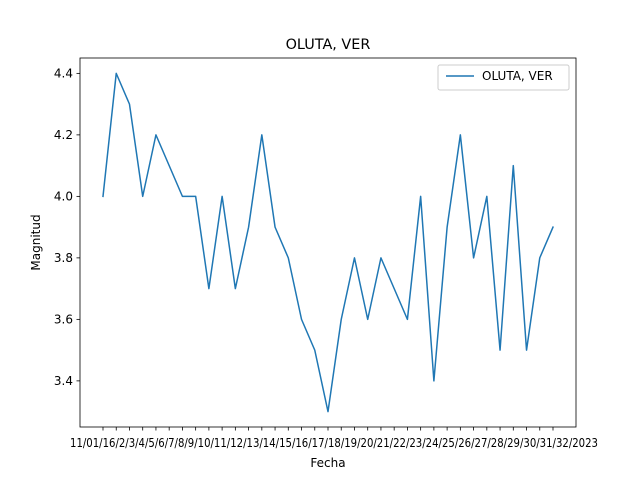  Describe the element at coordinates (328, 45) in the screenshot. I see `chart-title: OLUTA, VER` at that location.